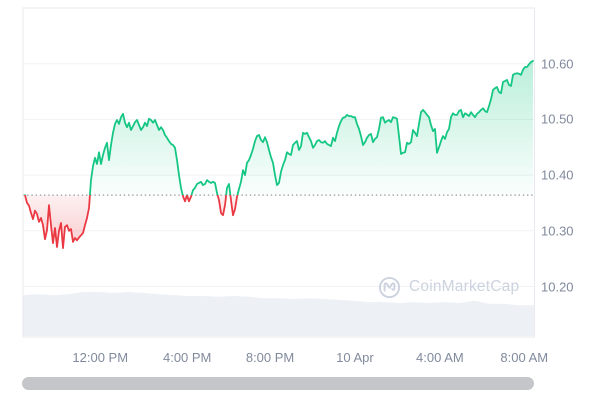  I want to click on horizontal-scrollbar-thumb, so click(278, 383).